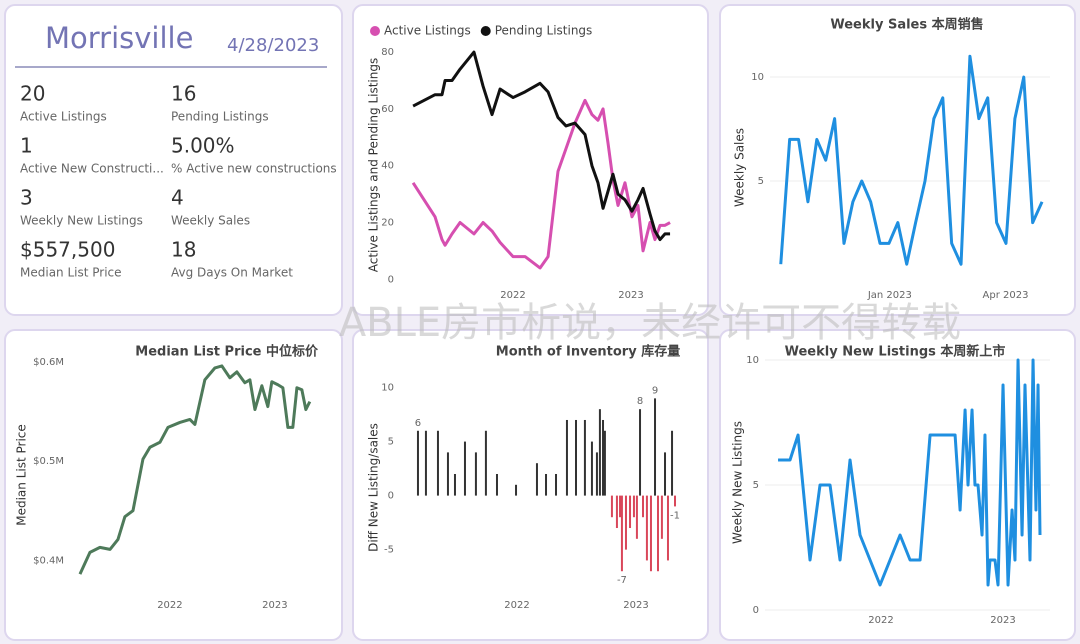  What do you see at coordinates (650, 323) in the screenshot?
I see `watermark: ABLE房市析说，未经许可不得转载` at bounding box center [650, 323].